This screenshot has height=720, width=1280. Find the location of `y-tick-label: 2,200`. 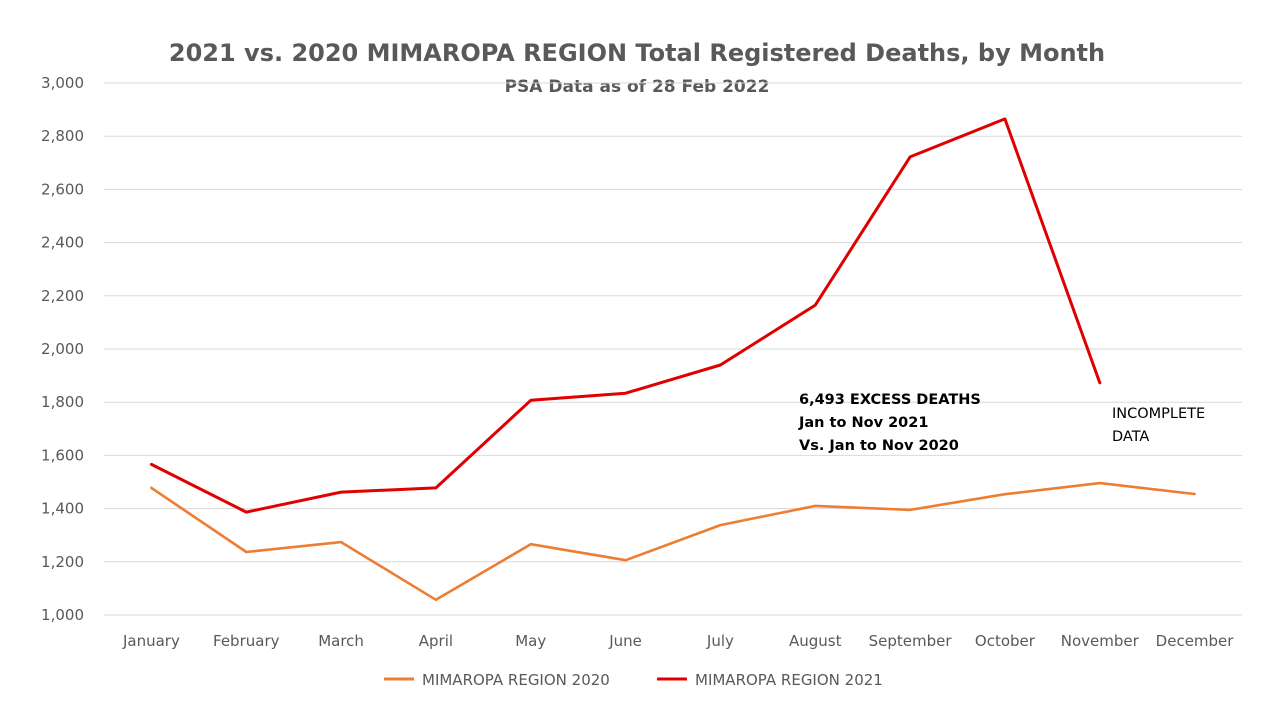

y-tick-label: 2,200 is located at coordinates (62, 296).